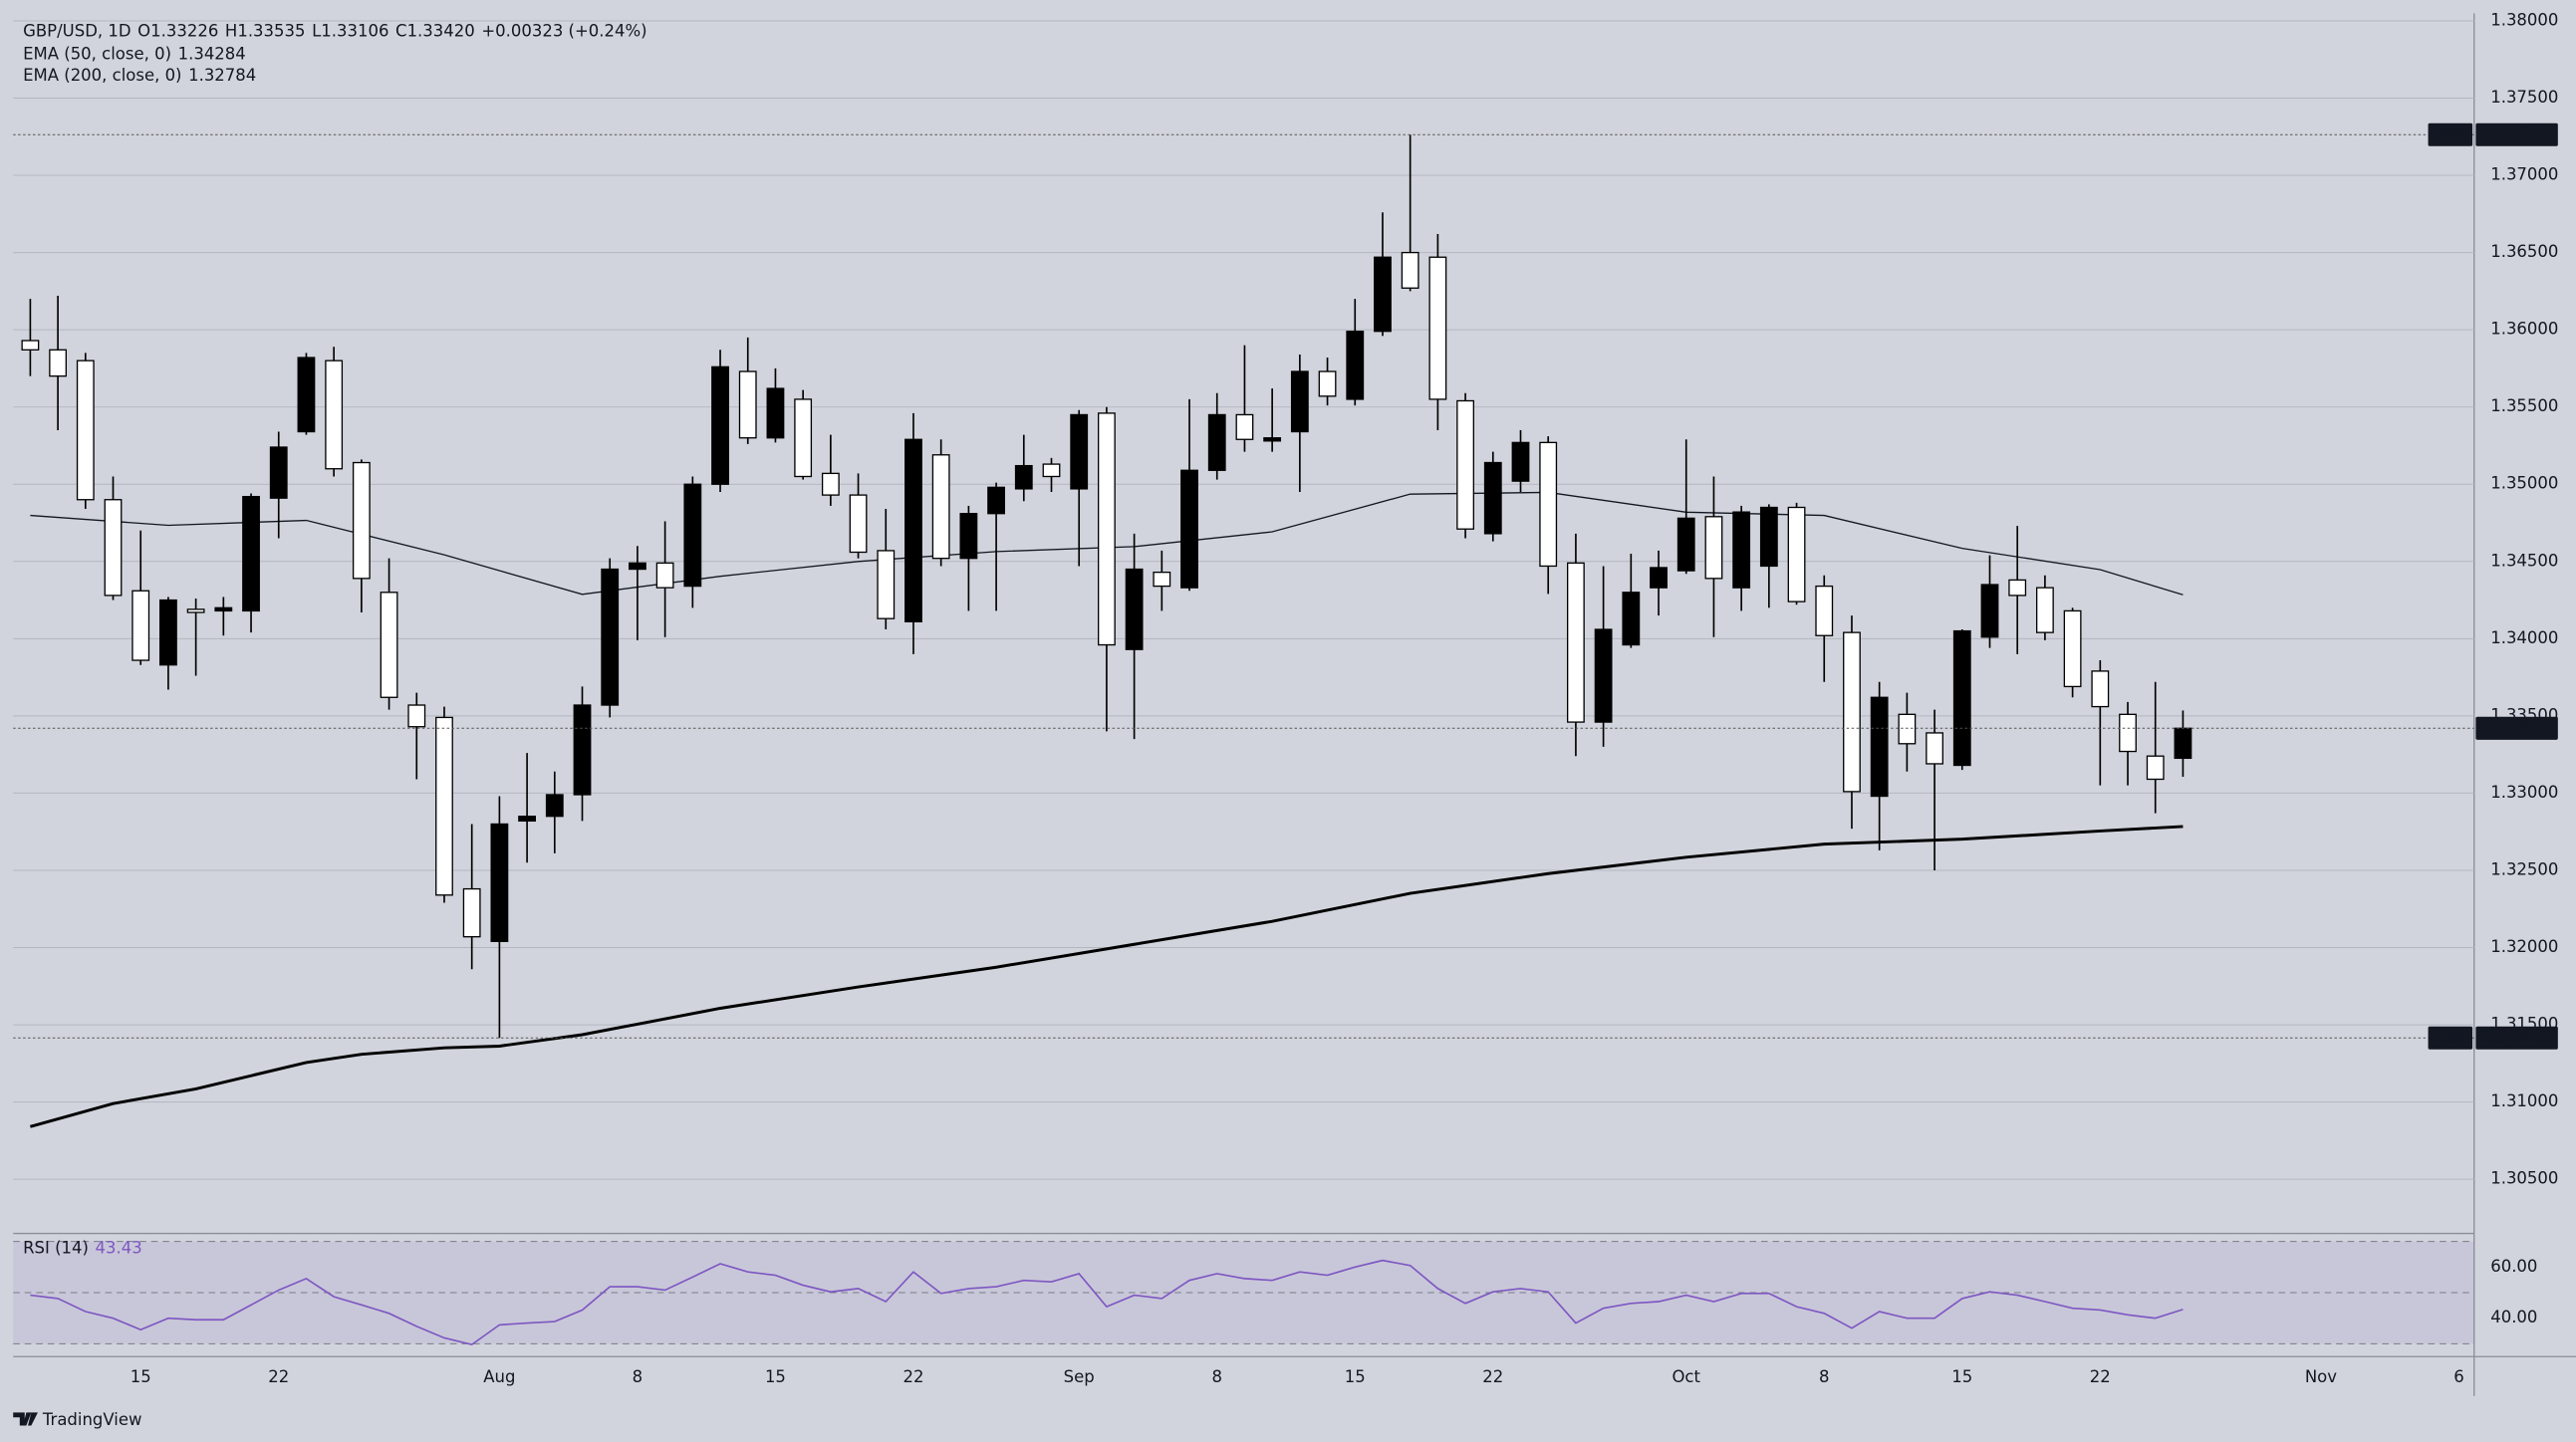 The image size is (2576, 1442). What do you see at coordinates (2524, 483) in the screenshot?
I see `y-tick-label: 1.35000` at bounding box center [2524, 483].